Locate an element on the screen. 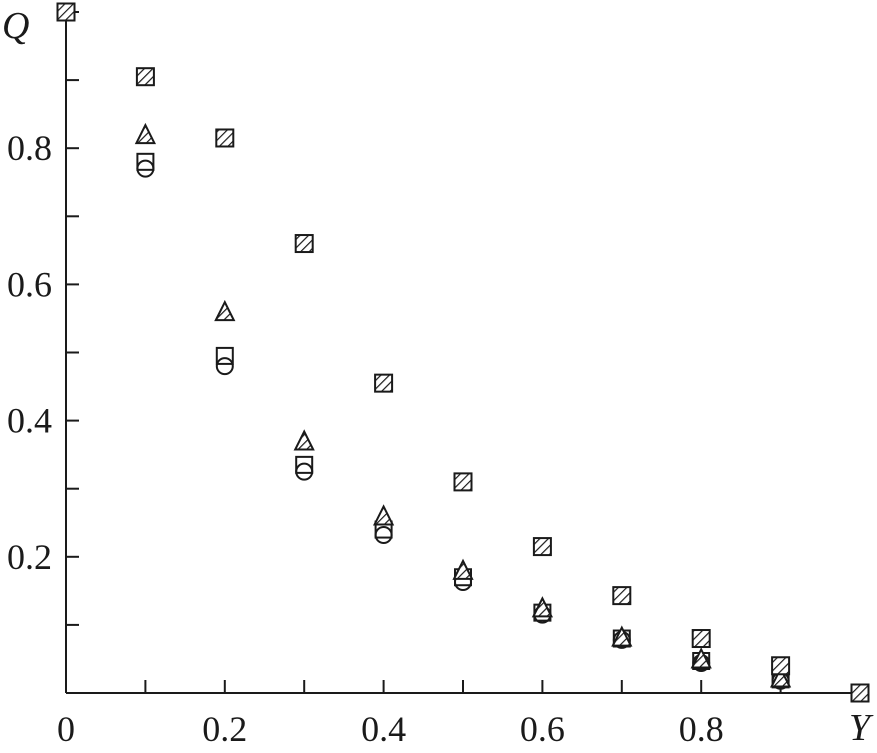 This screenshot has width=877, height=753. x-tick-label: 0 is located at coordinates (66, 729).